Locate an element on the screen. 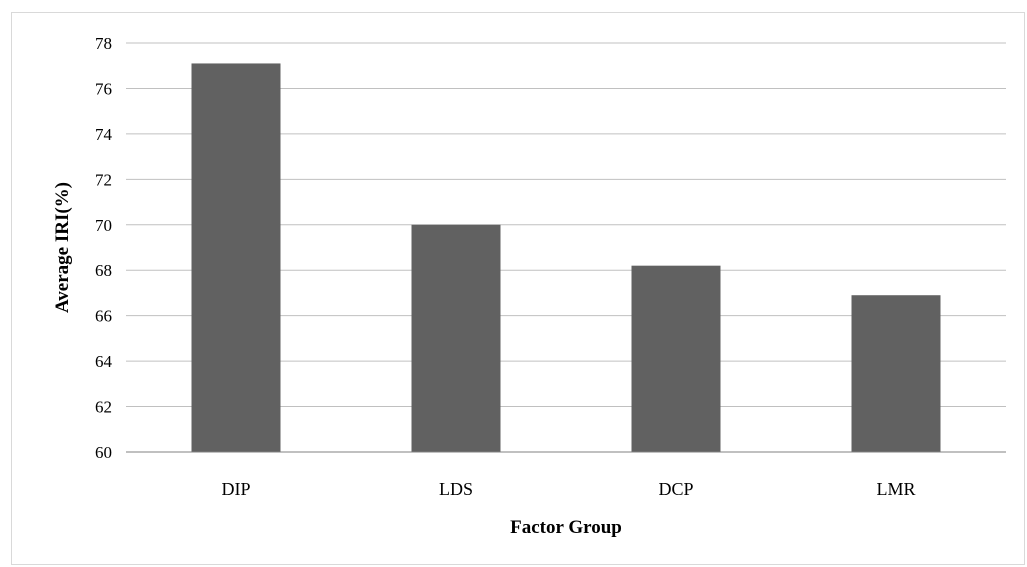  y-tick-label: 60 is located at coordinates (103, 452).